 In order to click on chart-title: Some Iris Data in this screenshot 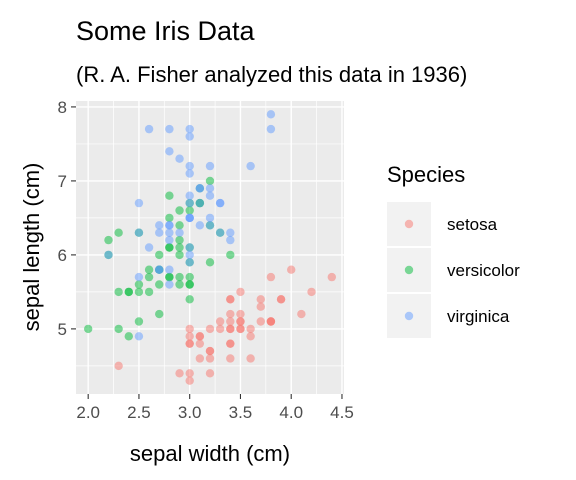, I will do `click(166, 31)`.